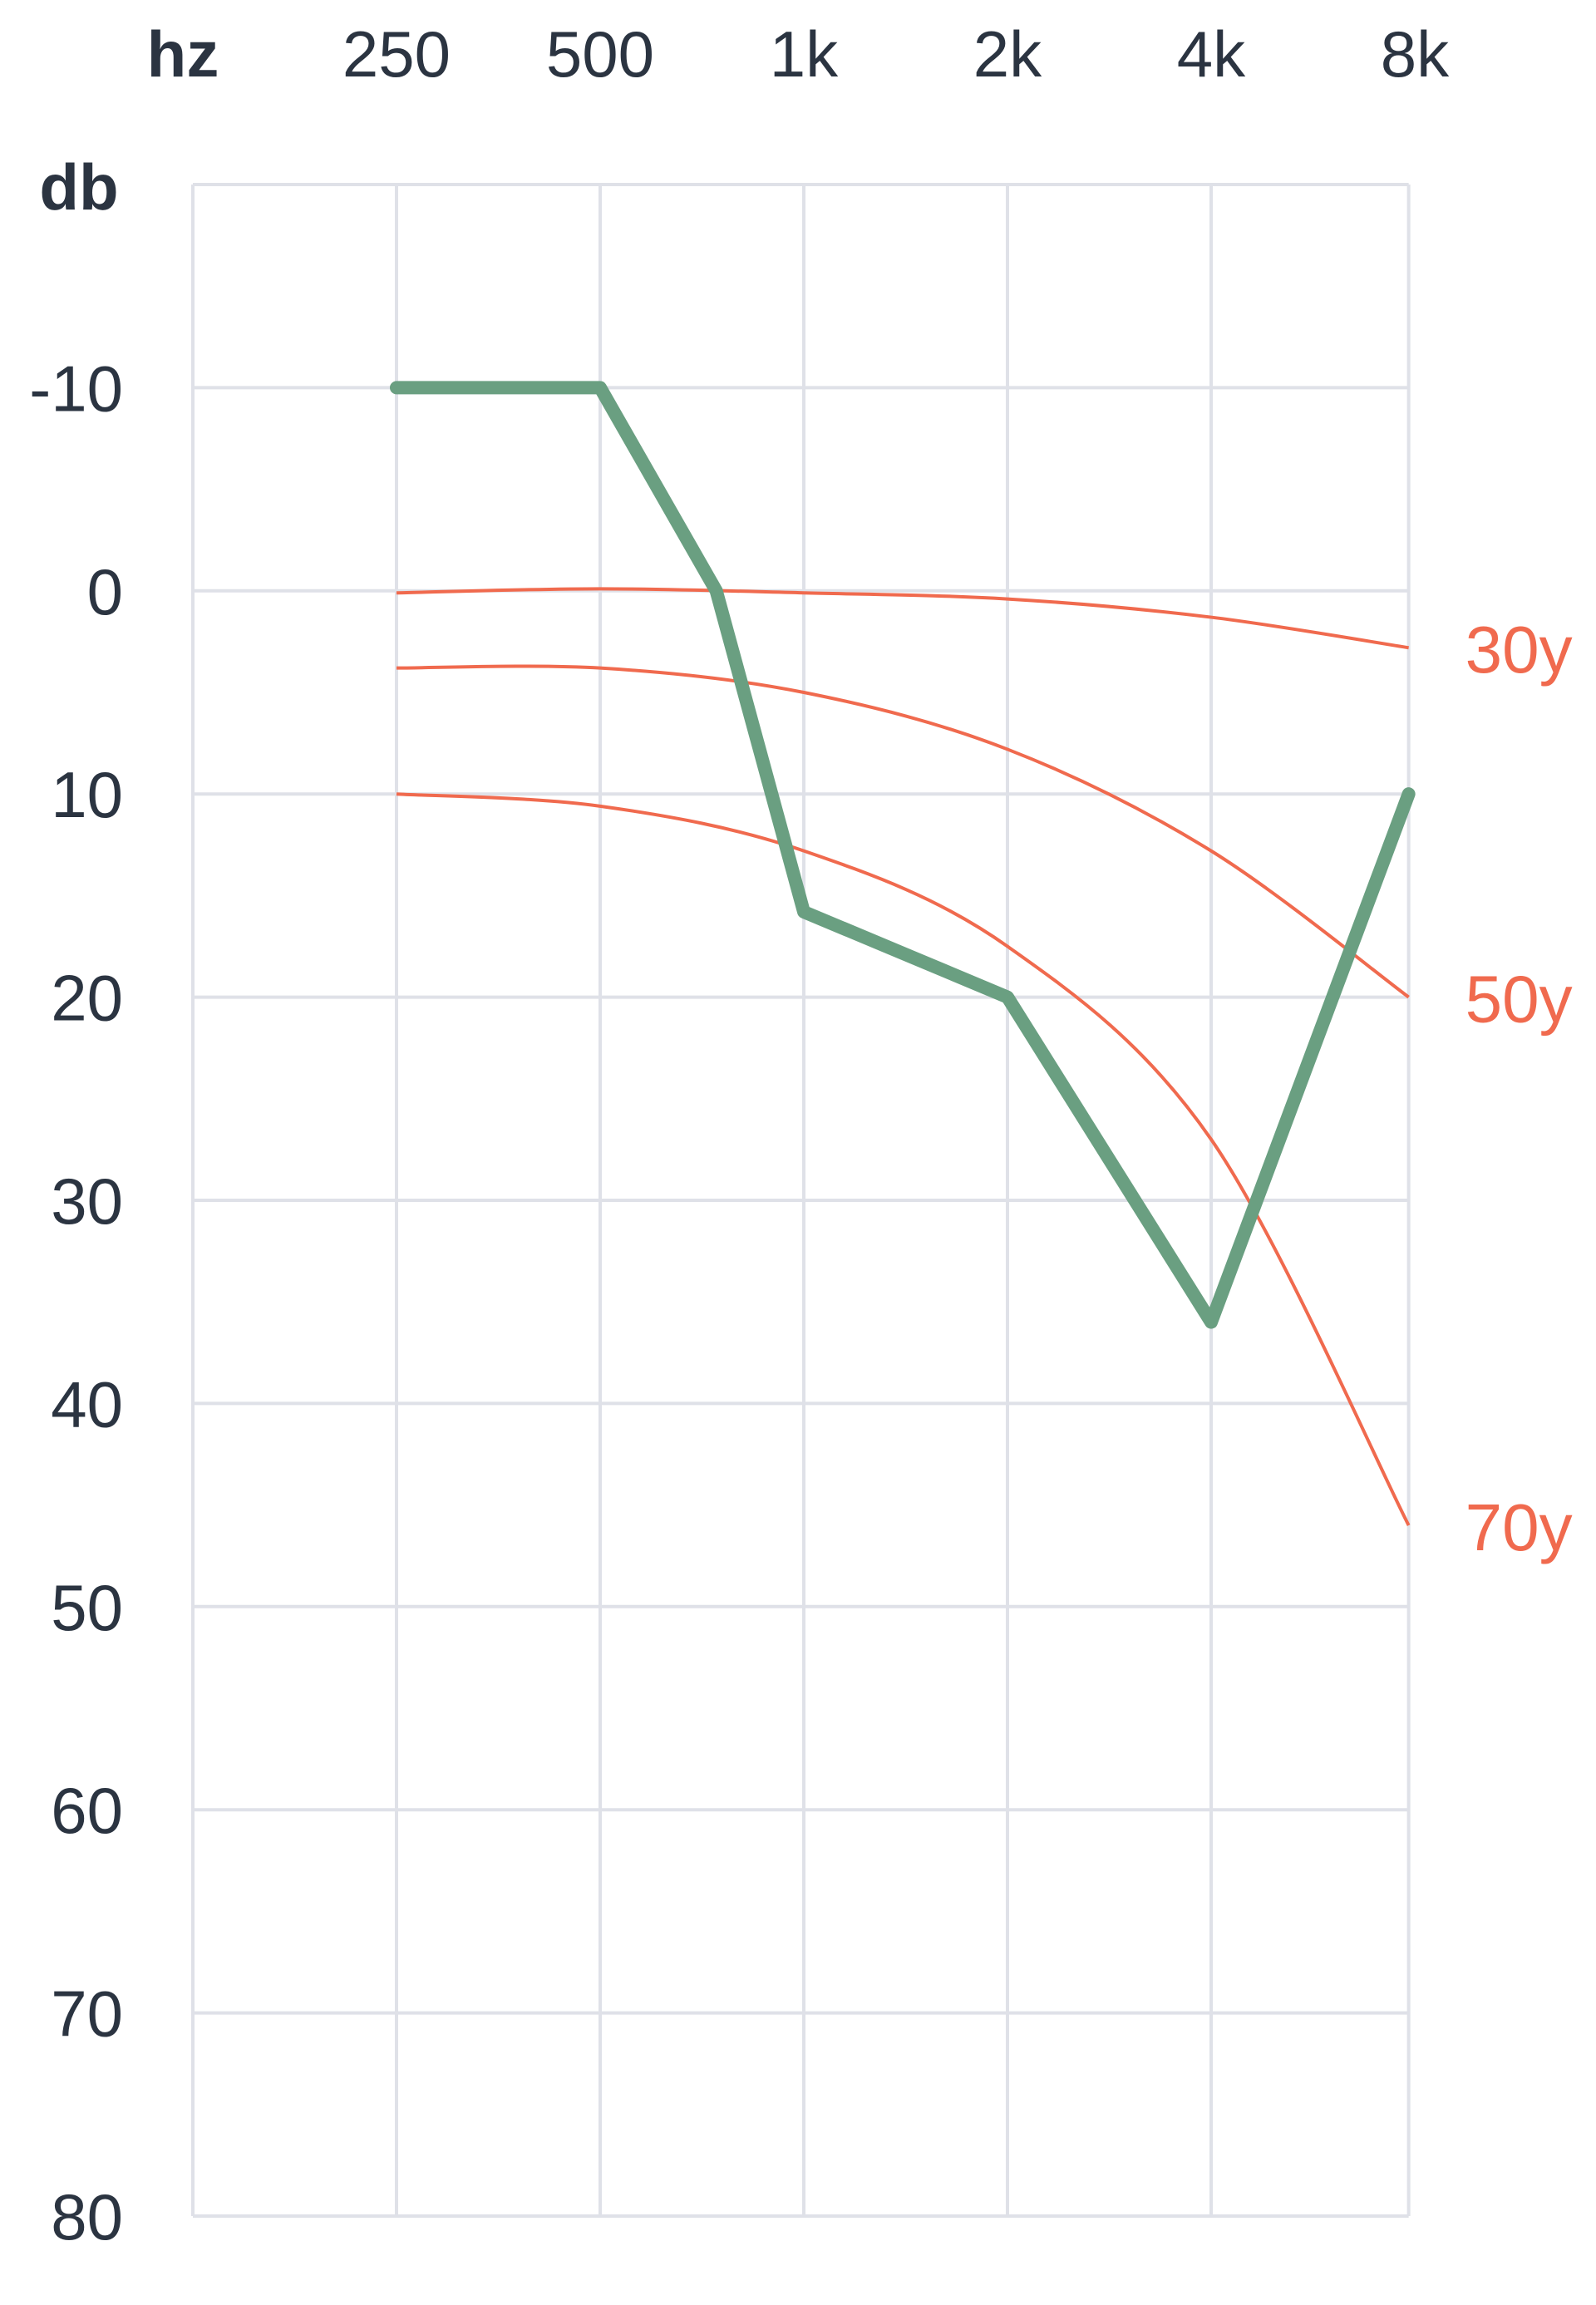 The width and height of the screenshot is (1596, 2305). Describe the element at coordinates (1519, 1000) in the screenshot. I see `curve-label-50y: 50y` at that location.